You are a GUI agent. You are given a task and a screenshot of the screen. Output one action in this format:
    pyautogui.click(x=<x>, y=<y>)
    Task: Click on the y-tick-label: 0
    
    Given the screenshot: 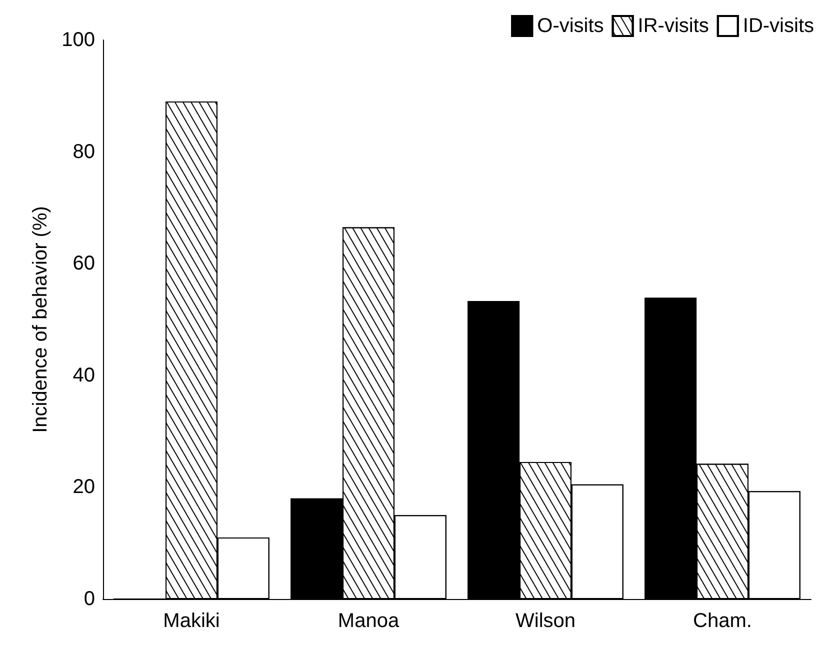 What is the action you would take?
    pyautogui.click(x=89, y=599)
    